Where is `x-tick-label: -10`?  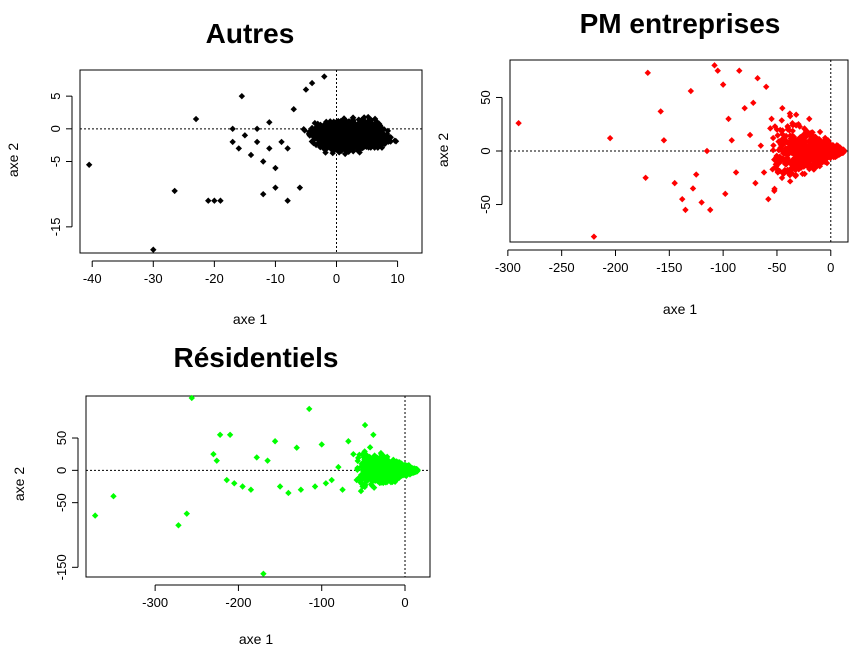
x-tick-label: -10 is located at coordinates (275, 278).